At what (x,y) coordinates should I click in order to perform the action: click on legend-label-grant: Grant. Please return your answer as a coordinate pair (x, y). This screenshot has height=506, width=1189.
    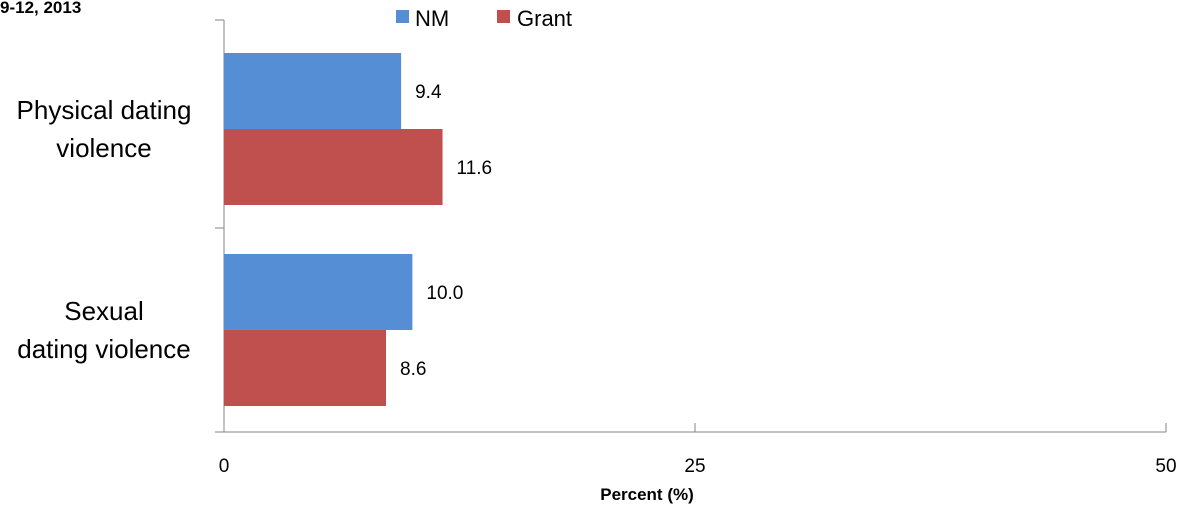
    Looking at the image, I should click on (544, 18).